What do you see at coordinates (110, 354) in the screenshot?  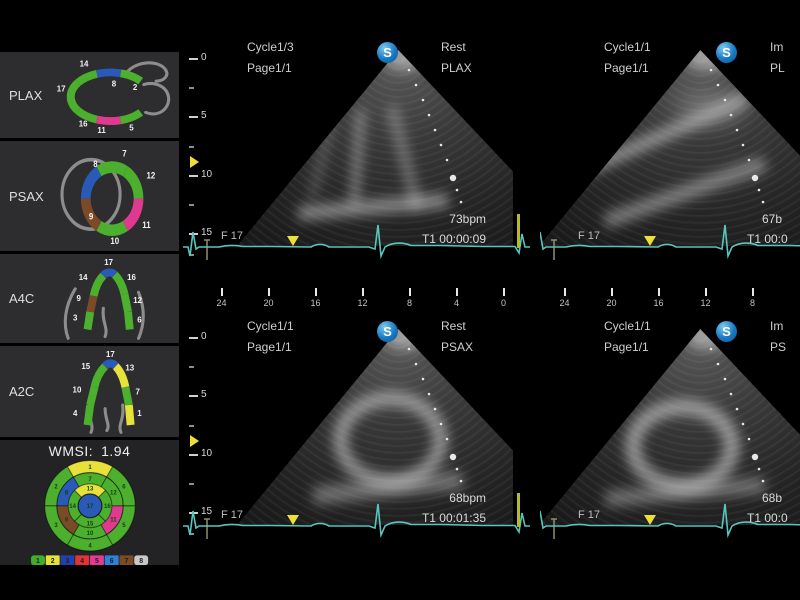 I see `svg-text: 17` at bounding box center [110, 354].